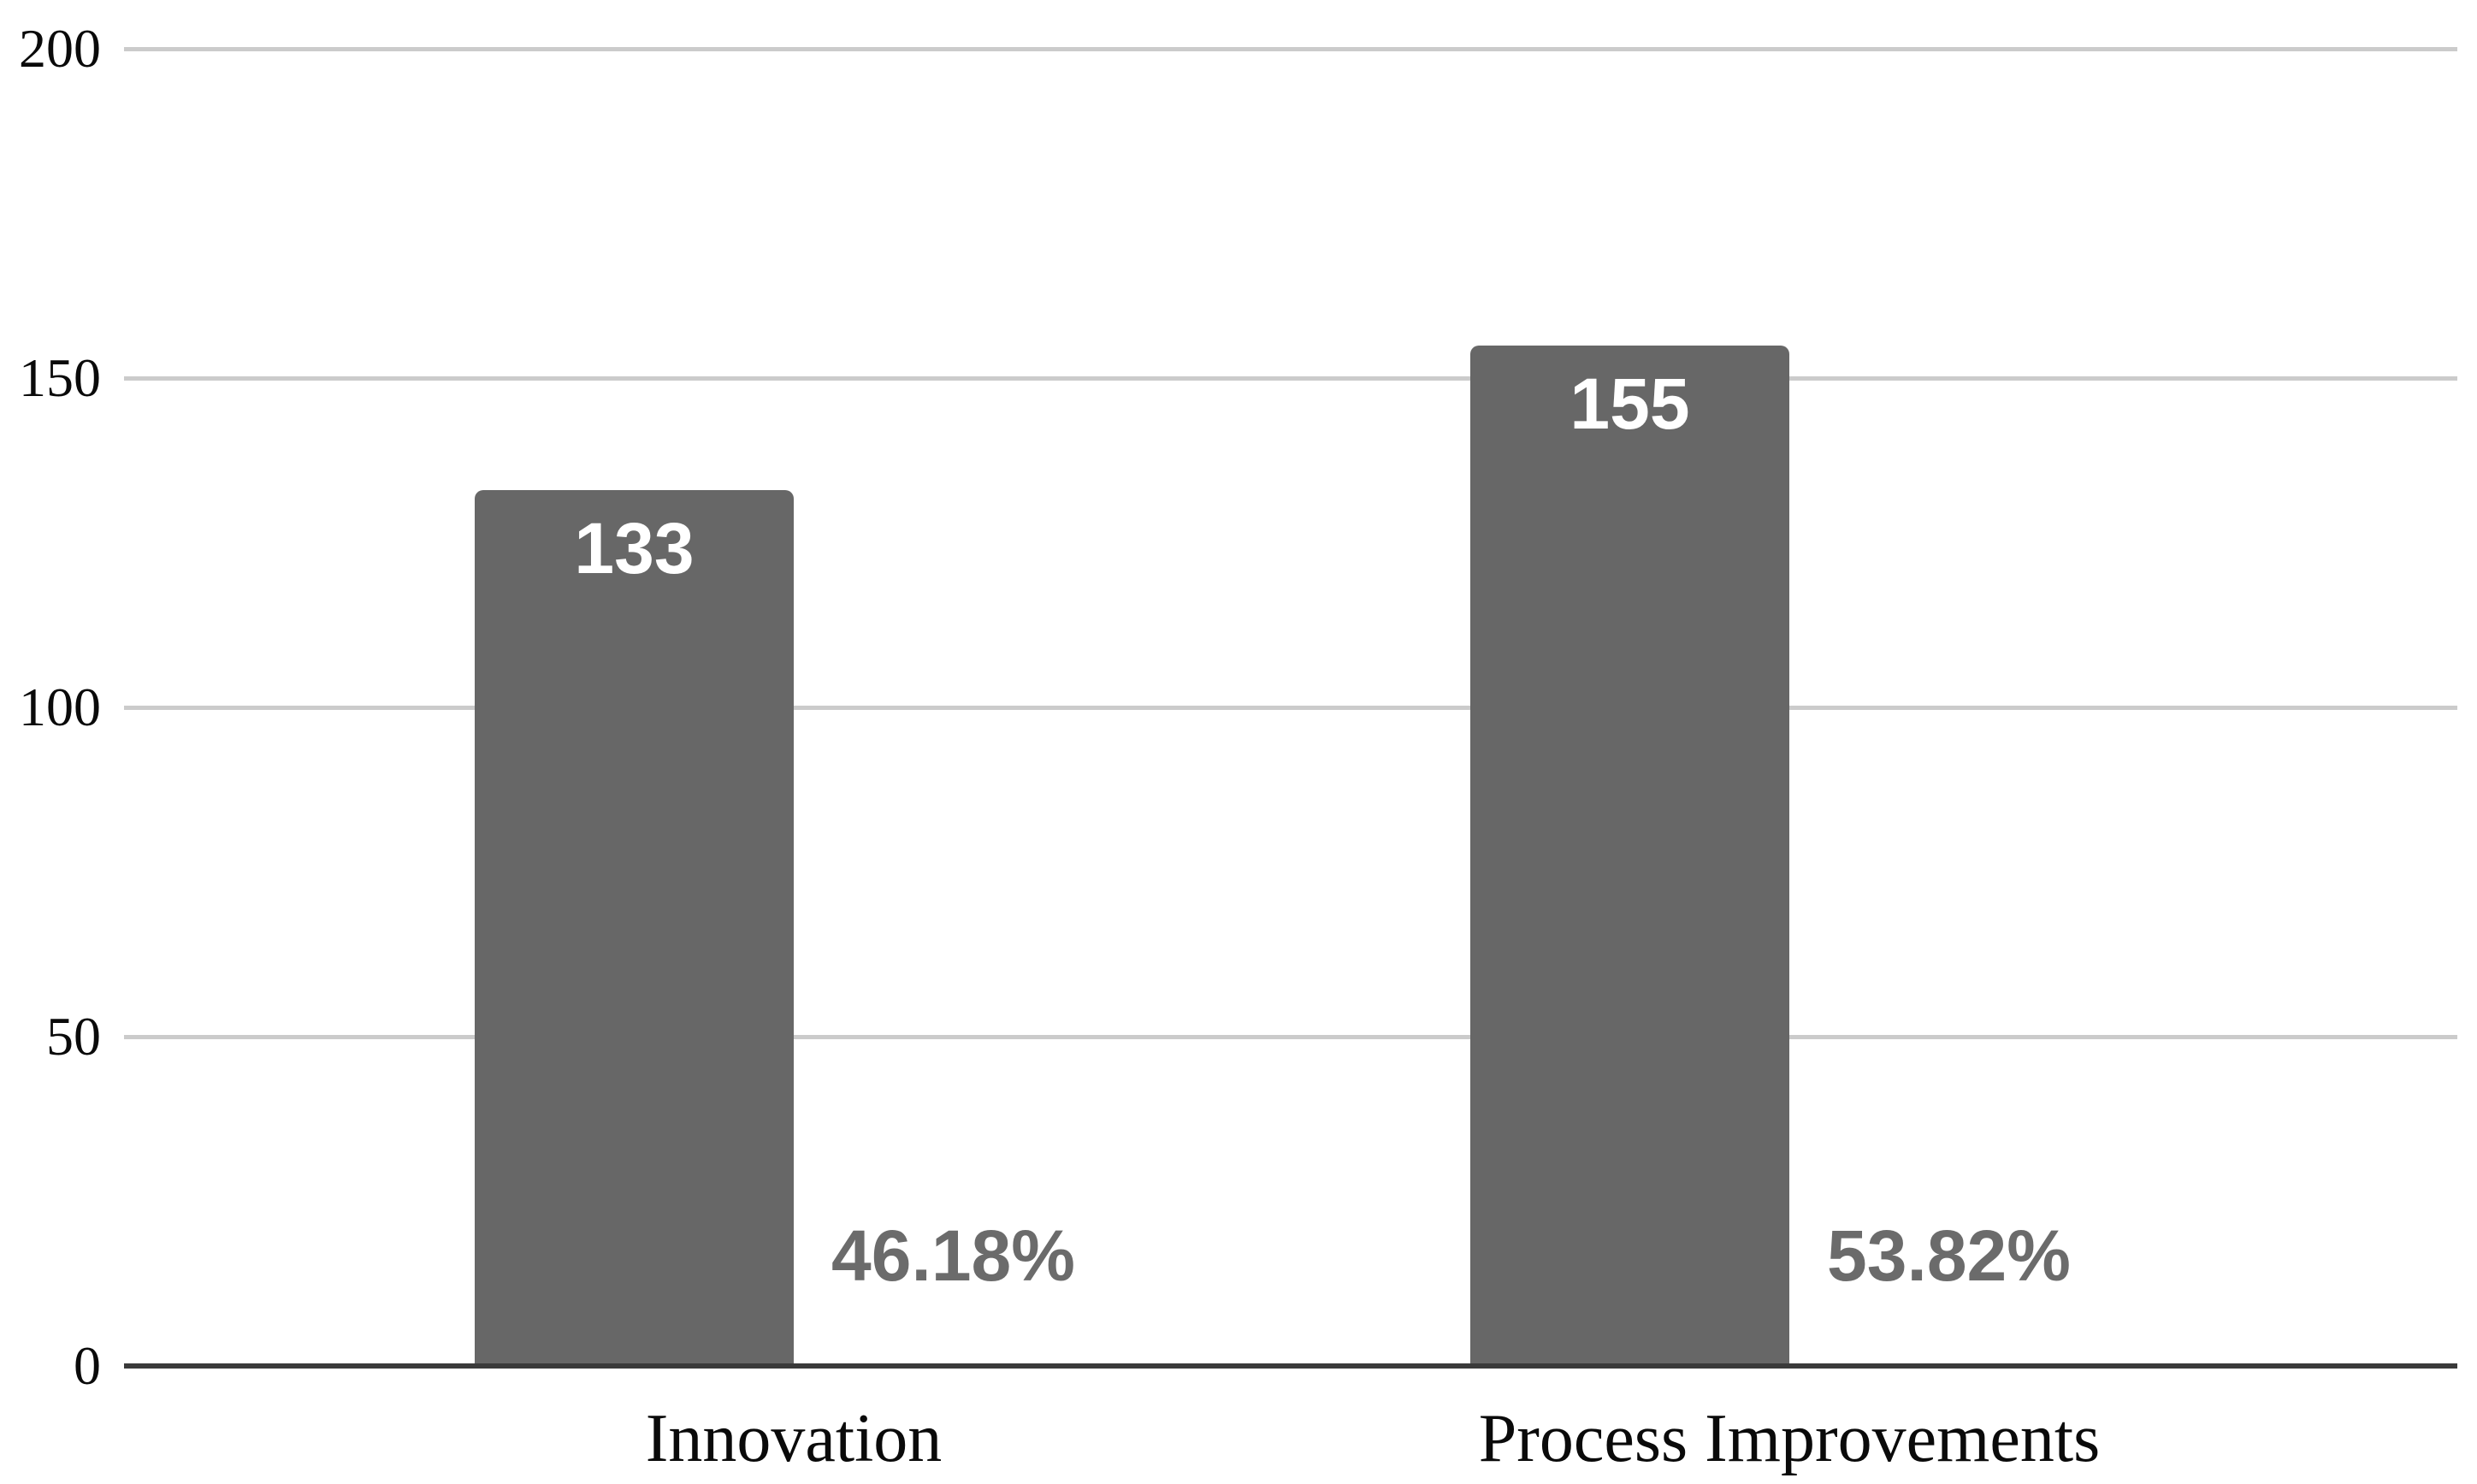  I want to click on bar-innovation, so click(634, 927).